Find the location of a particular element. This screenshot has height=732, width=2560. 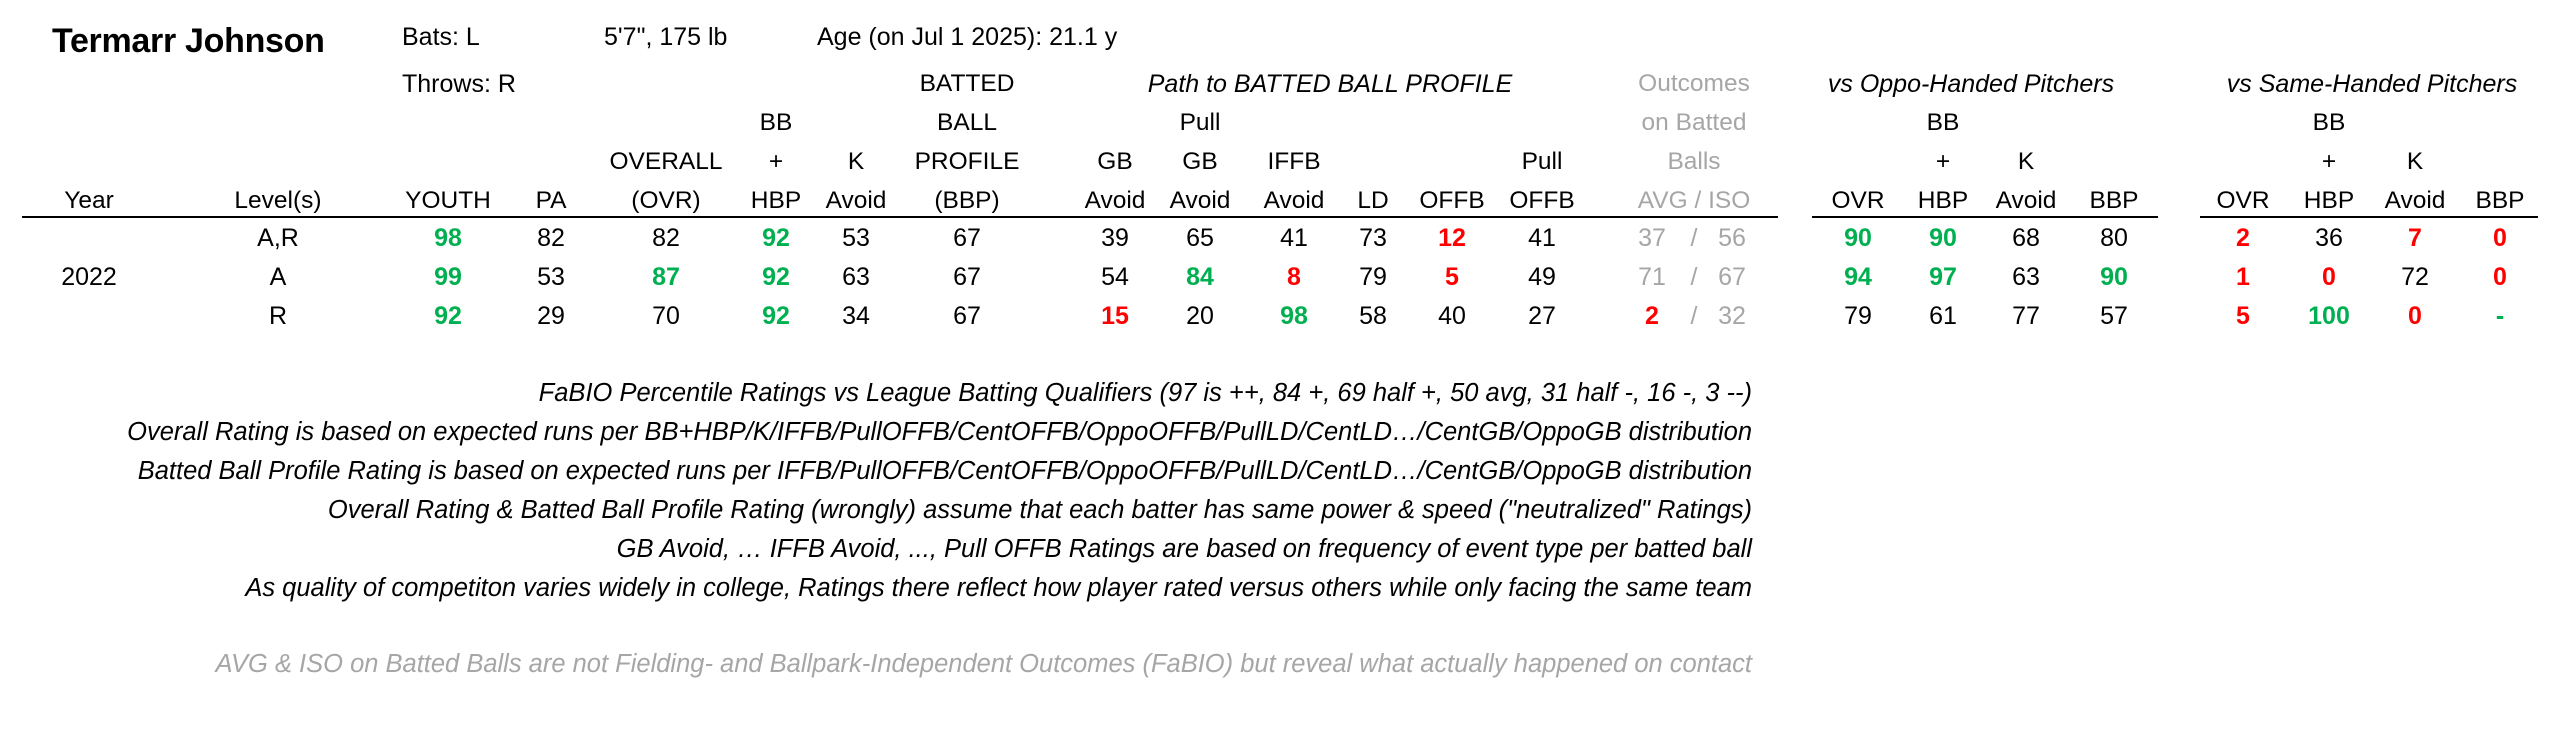

header-poffb-2: OFFB is located at coordinates (1542, 200).